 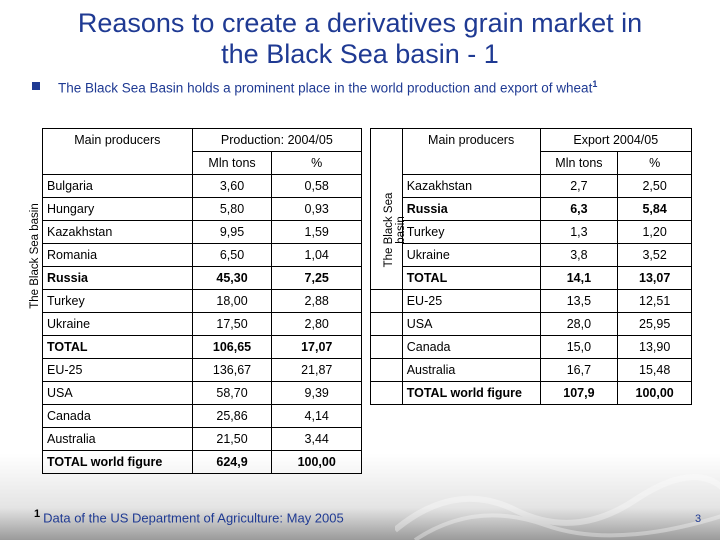 What do you see at coordinates (531, 278) in the screenshot?
I see `export-row: TOTAL 14,1 13,07` at bounding box center [531, 278].